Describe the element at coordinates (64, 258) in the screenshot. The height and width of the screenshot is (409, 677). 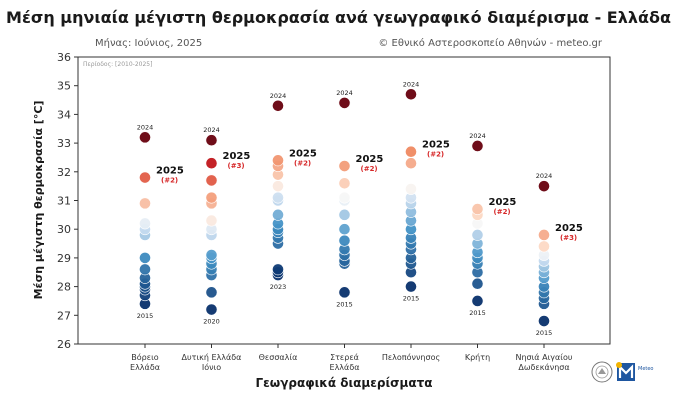
I see `y-tick-label: 29` at that location.